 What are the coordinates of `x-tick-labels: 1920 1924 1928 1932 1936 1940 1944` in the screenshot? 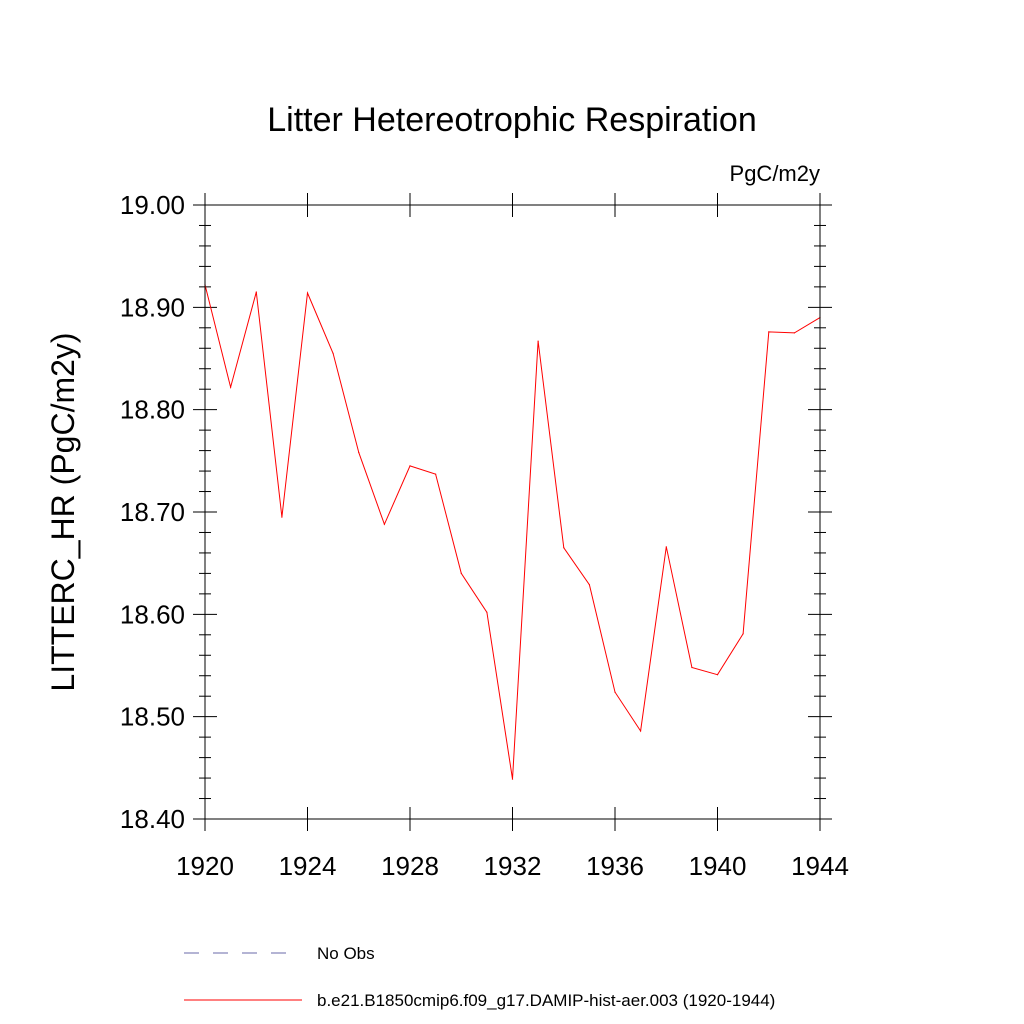 It's located at (512, 866).